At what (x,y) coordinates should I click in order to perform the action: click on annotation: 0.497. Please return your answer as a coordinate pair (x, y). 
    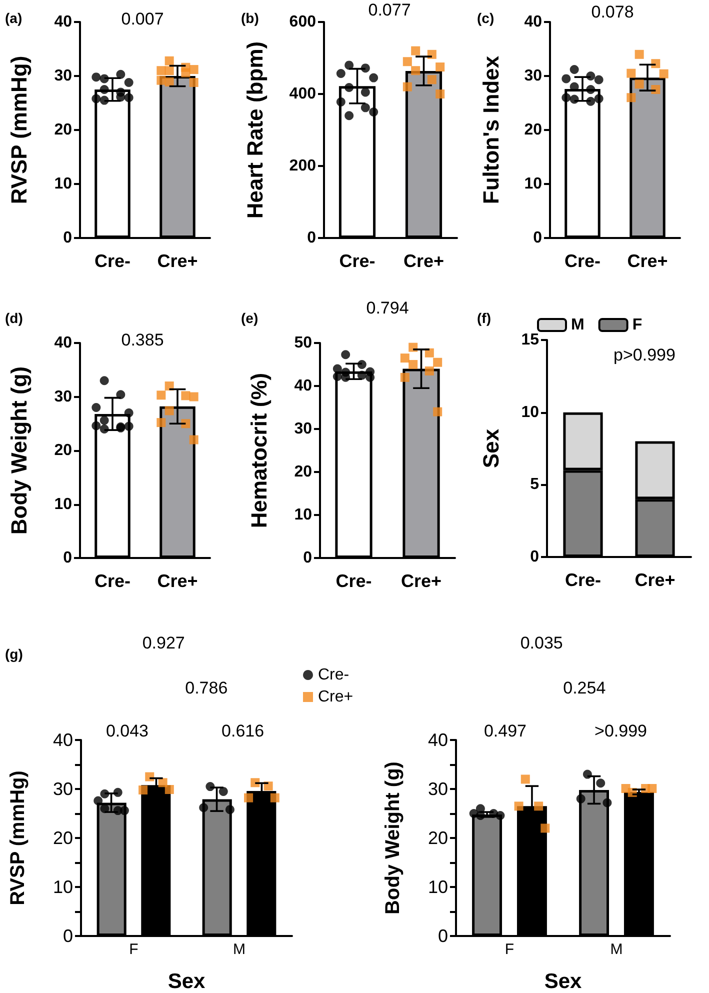
    Looking at the image, I should click on (505, 731).